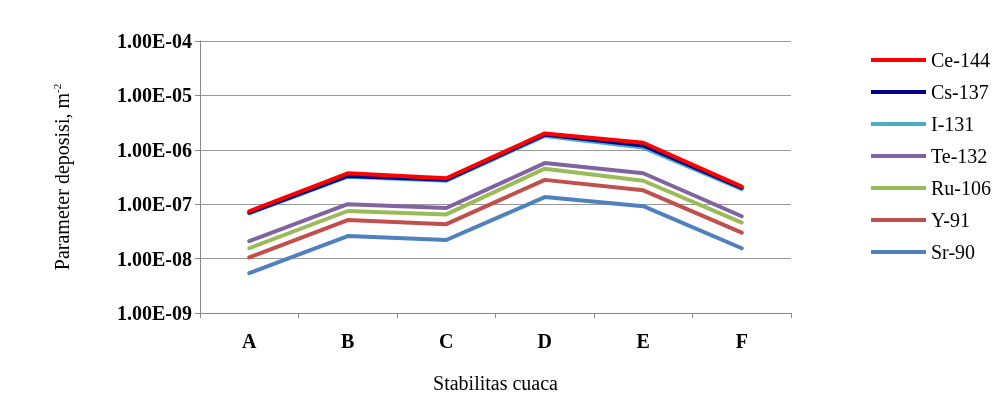 The width and height of the screenshot is (1006, 418). I want to click on x-tick-label: C, so click(446, 341).